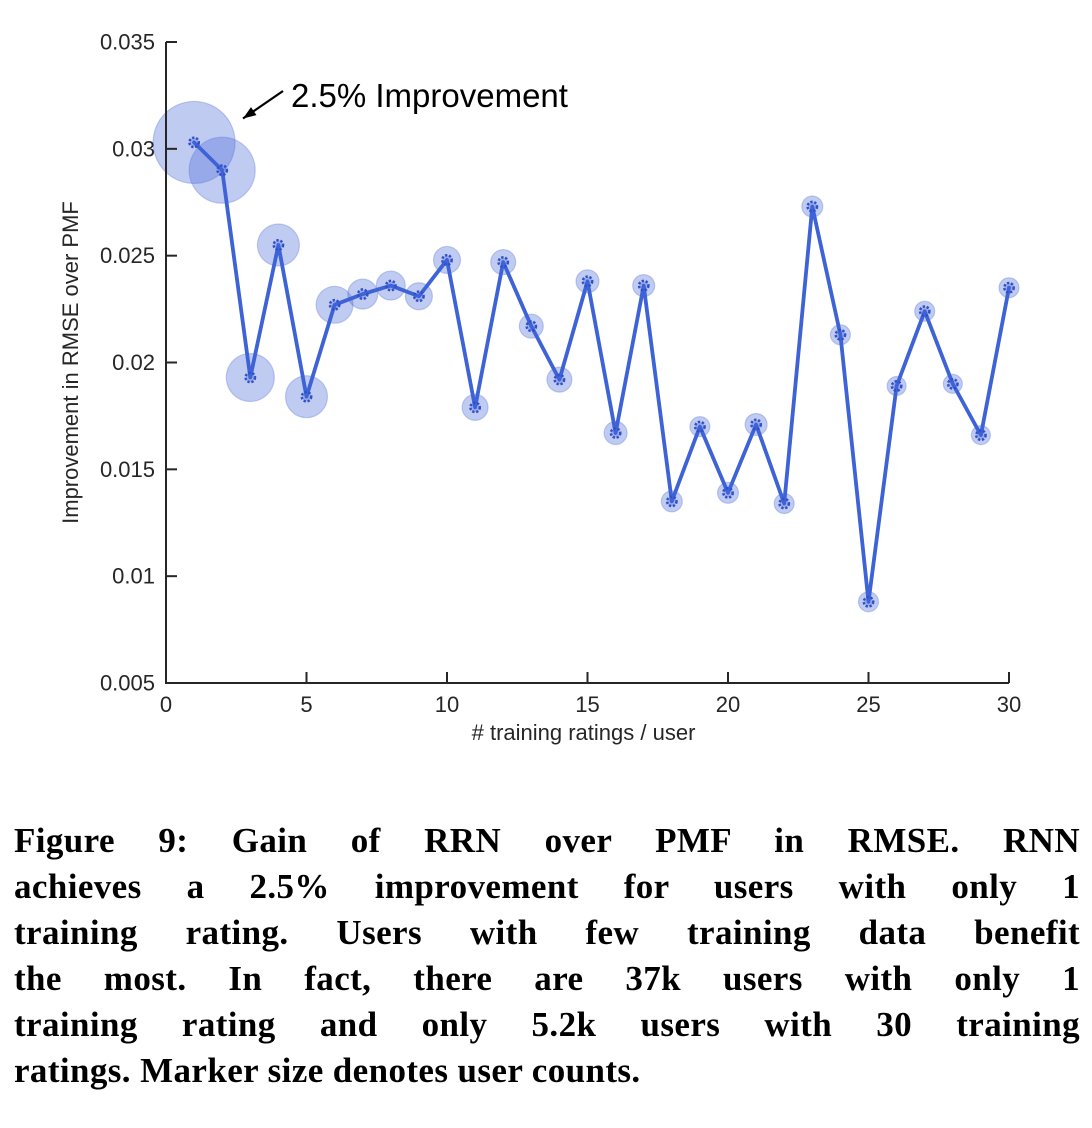 This screenshot has width=1092, height=1128. Describe the element at coordinates (127, 682) in the screenshot. I see `y-tick-label: 0.005` at that location.